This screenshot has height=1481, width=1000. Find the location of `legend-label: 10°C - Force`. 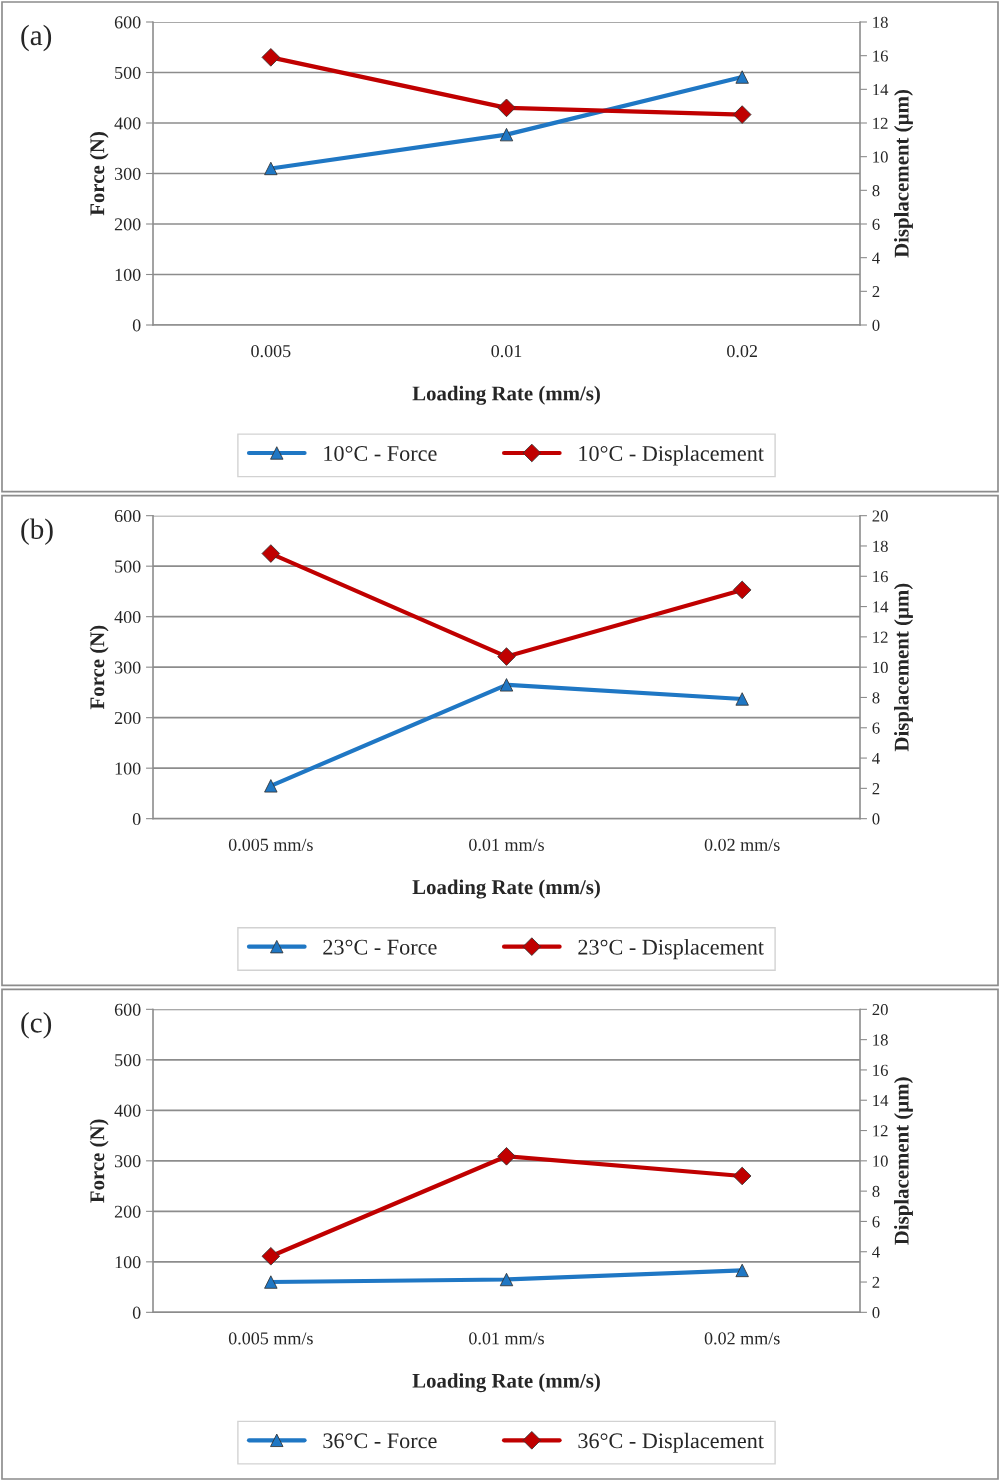

legend-label: 10°C - Force is located at coordinates (380, 453).